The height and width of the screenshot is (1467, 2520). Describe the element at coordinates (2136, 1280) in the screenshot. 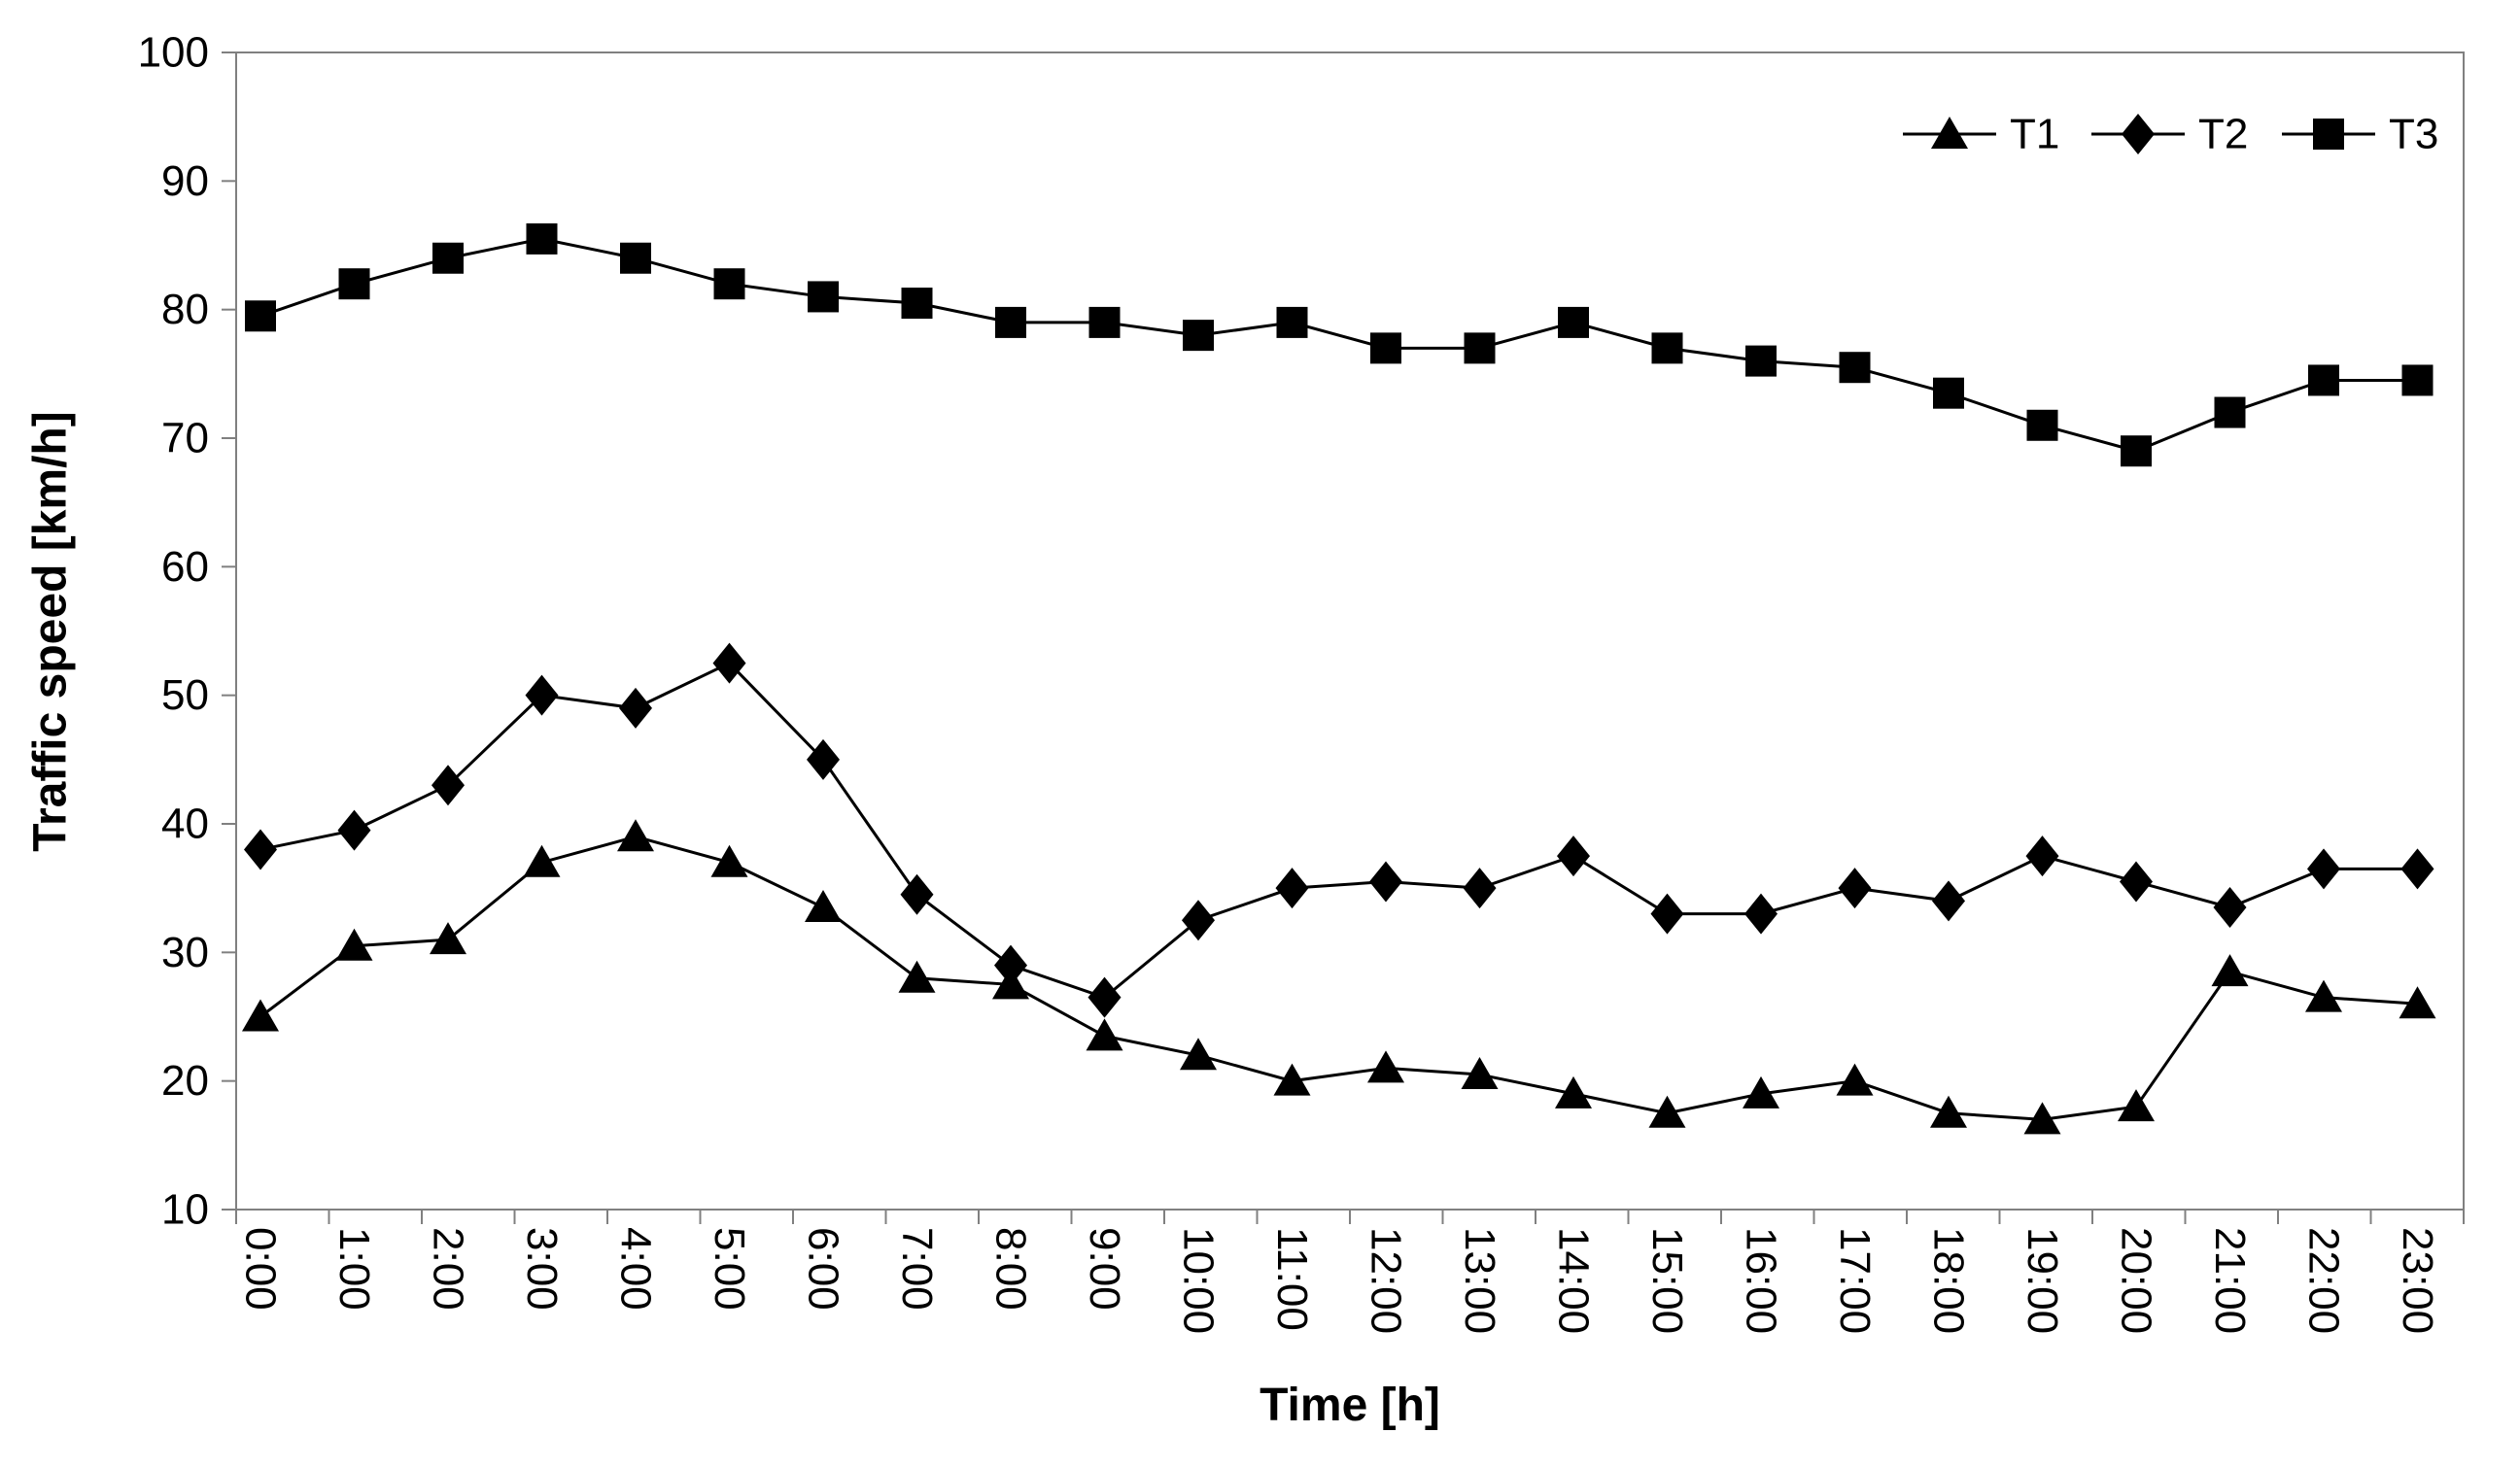

I see `x-tick-label: 20:00` at that location.